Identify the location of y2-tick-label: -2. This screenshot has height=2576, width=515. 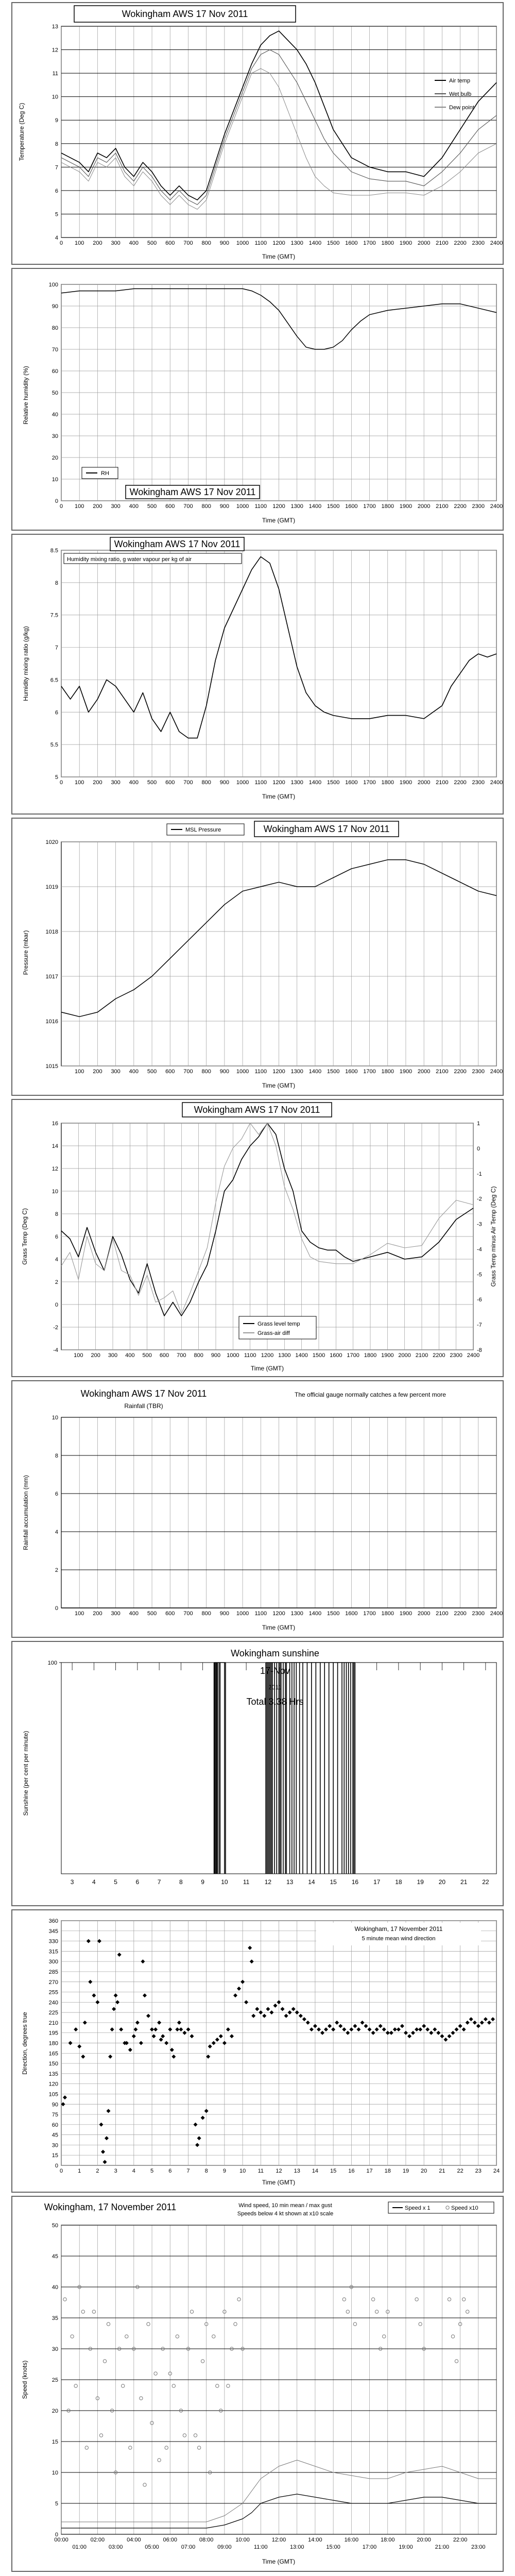
(480, 1199).